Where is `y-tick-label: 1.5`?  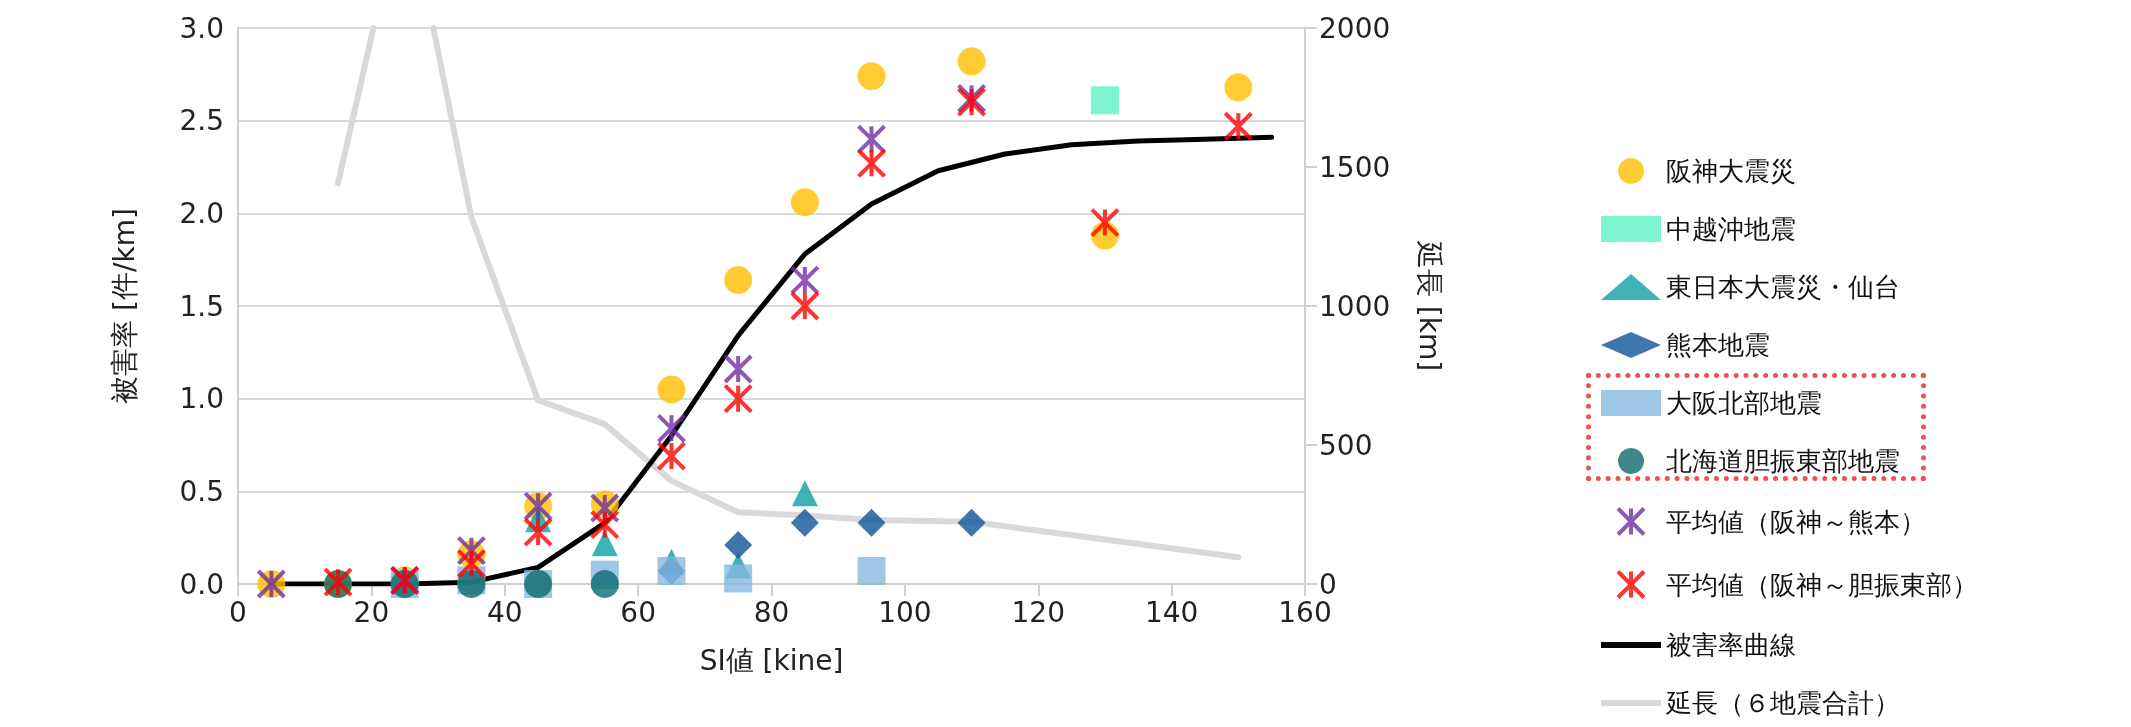
y-tick-label: 1.5 is located at coordinates (201, 306).